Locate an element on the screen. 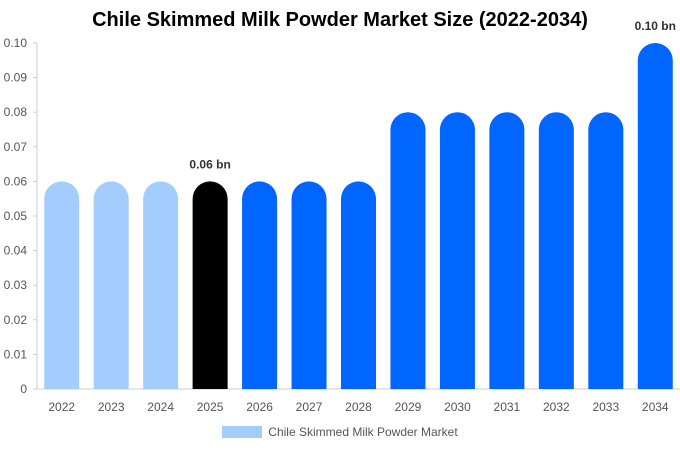 This screenshot has width=680, height=450. x-tick-label: 2024 is located at coordinates (160, 407).